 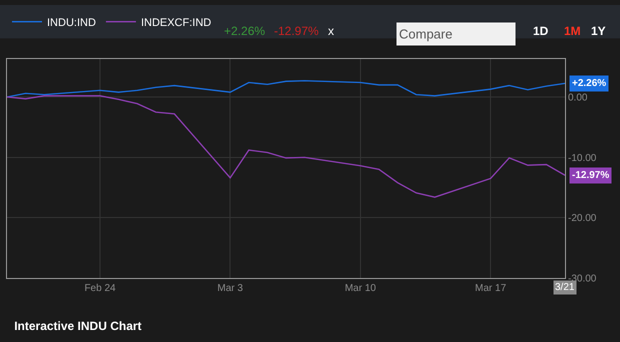 What do you see at coordinates (331, 31) in the screenshot?
I see `text: x` at bounding box center [331, 31].